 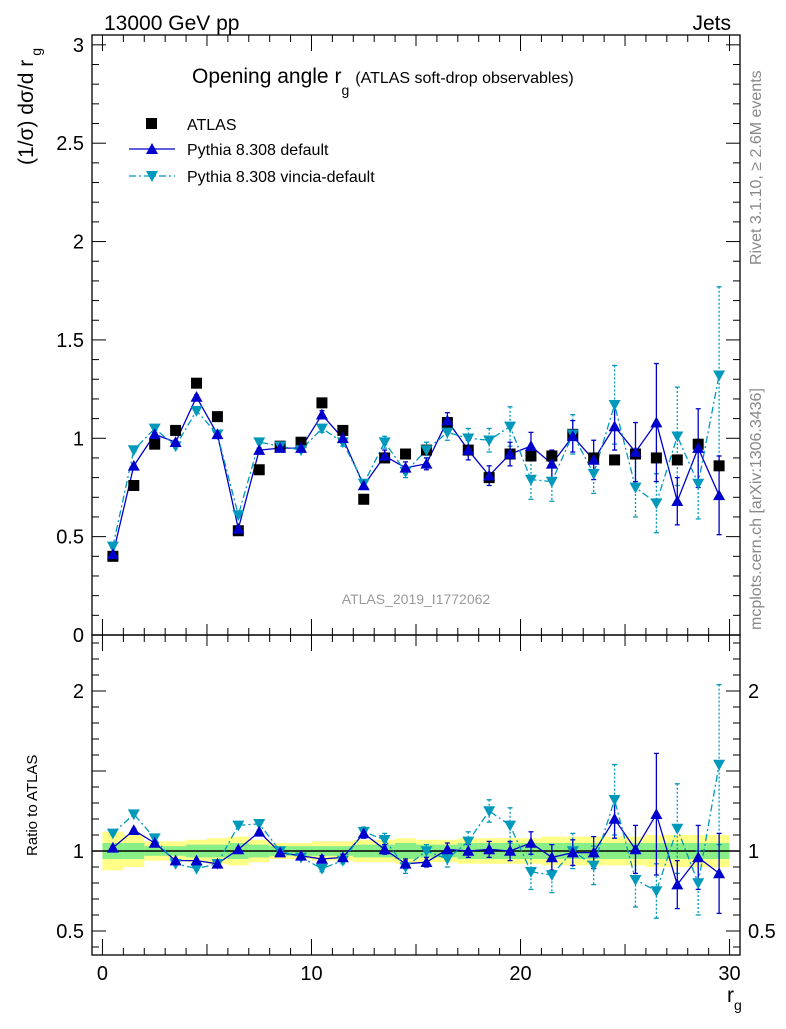 I want to click on xtick-label-3: 30, so click(x=729, y=974).